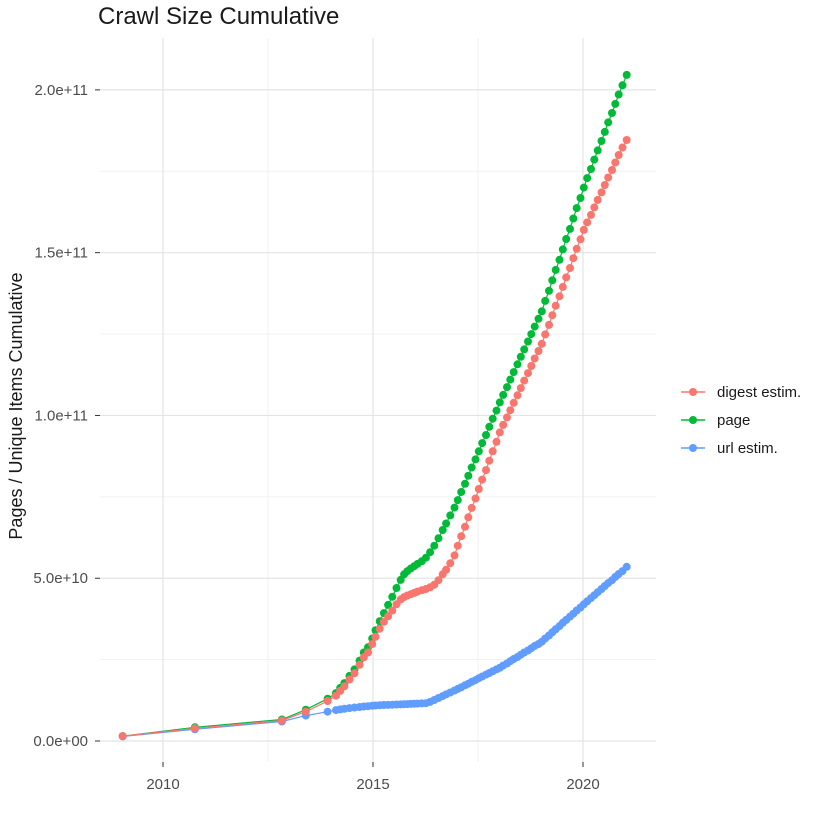 Image resolution: width=826 pixels, height=827 pixels. I want to click on y-tick-label: 0.0e+00, so click(60, 741).